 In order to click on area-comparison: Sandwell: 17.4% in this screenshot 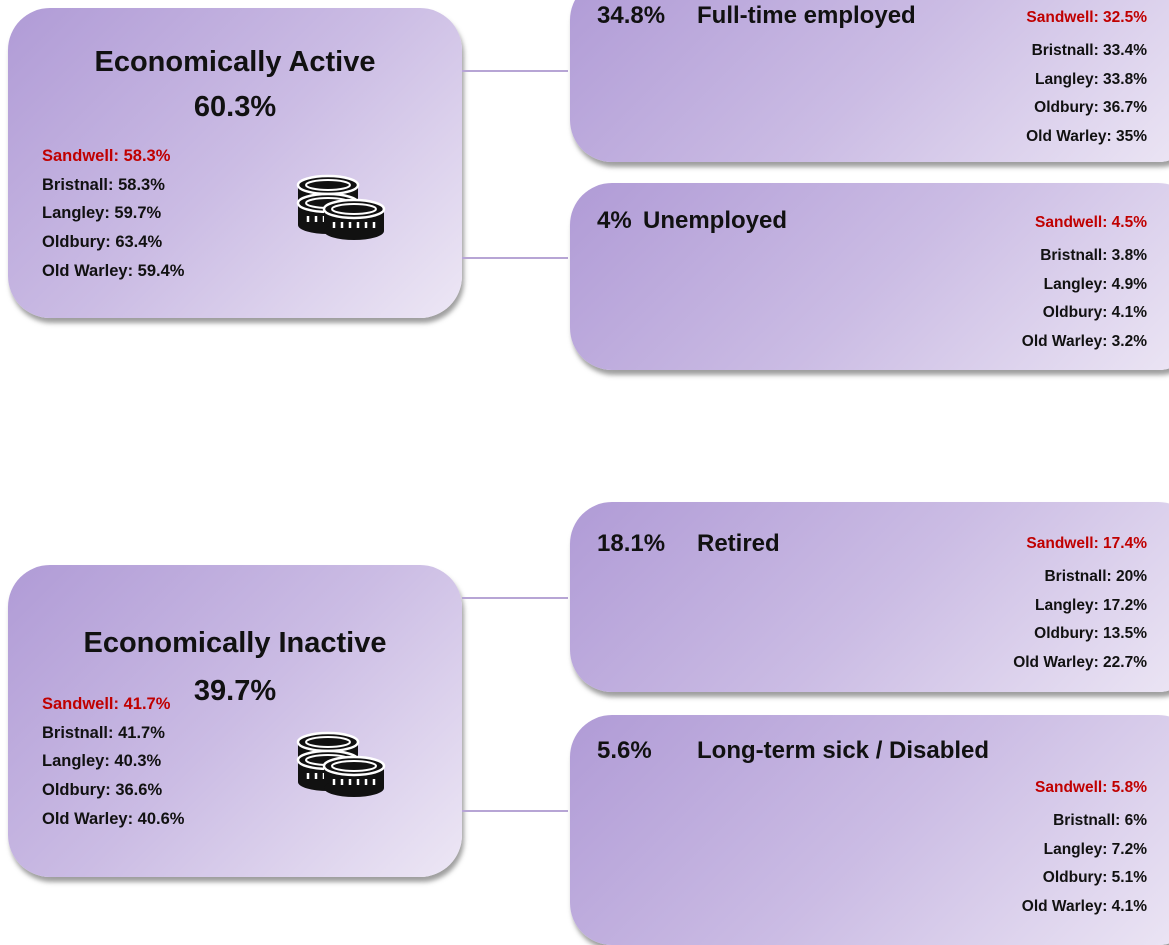, I will do `click(1086, 543)`.